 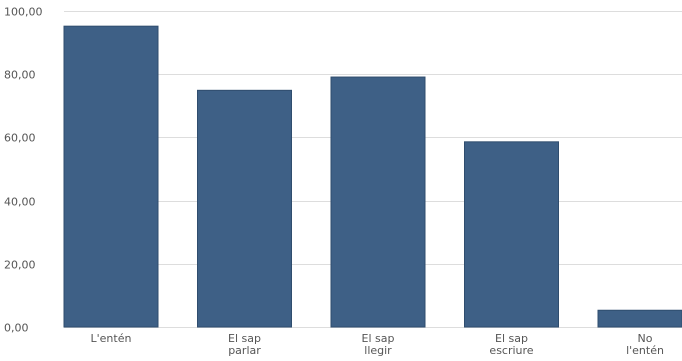 What do you see at coordinates (20, 138) in the screenshot?
I see `y-tick-label: 60,00` at bounding box center [20, 138].